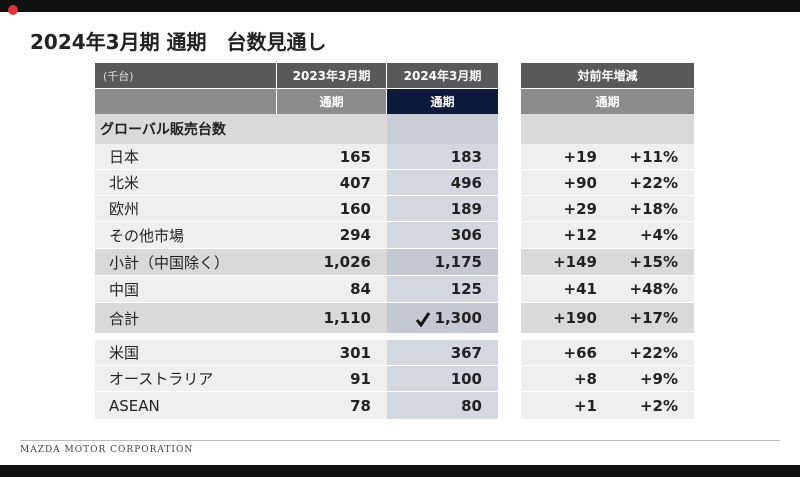 The image size is (800, 477). I want to click on header-cell: 2023年3月期, so click(332, 75).